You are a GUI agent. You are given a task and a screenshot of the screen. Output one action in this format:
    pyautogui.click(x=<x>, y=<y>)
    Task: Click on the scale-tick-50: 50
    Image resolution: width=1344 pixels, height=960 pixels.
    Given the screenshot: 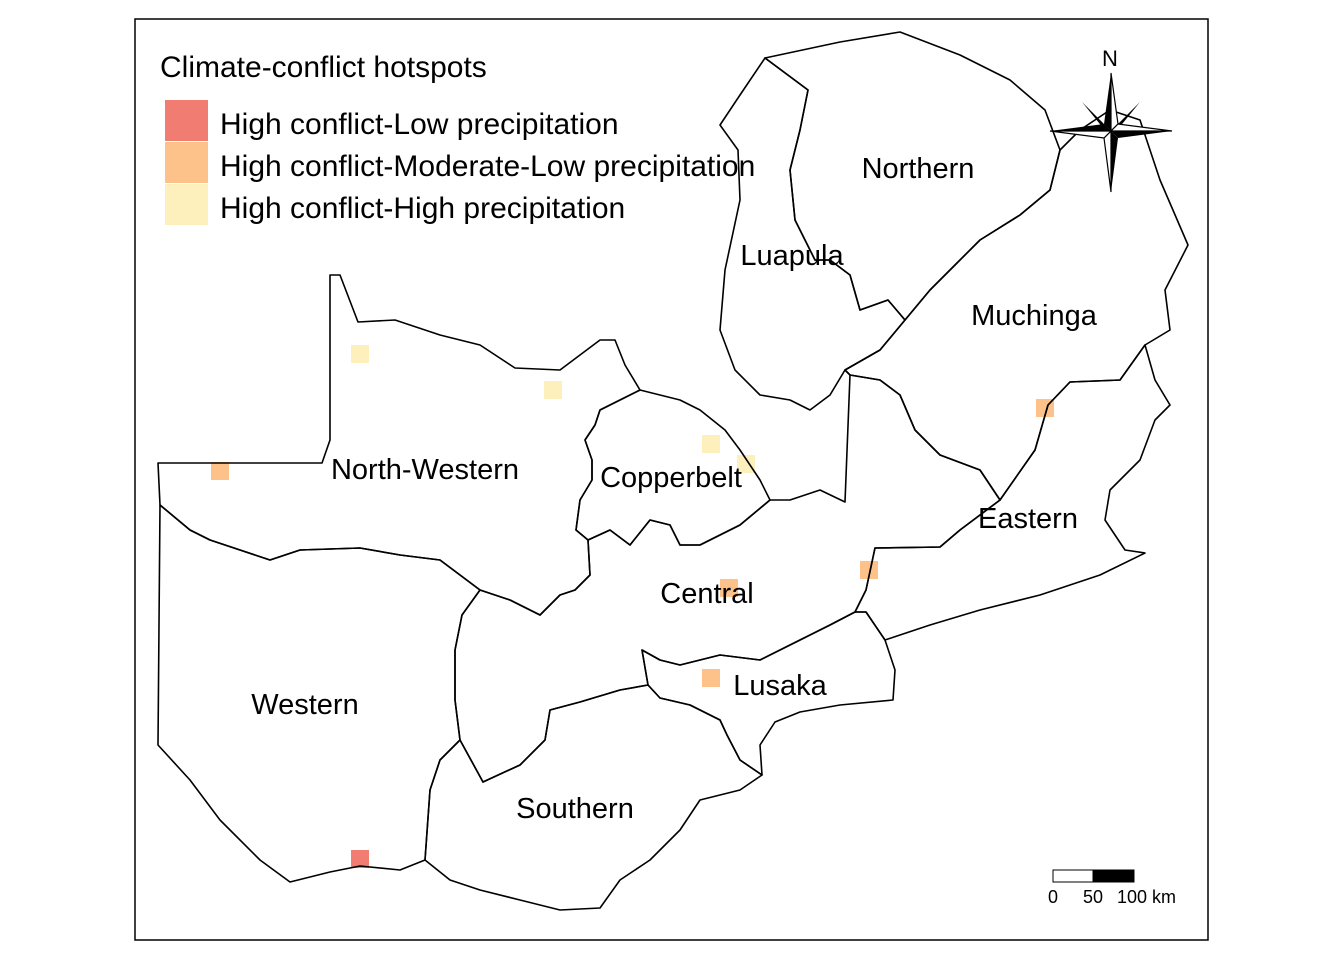 What is the action you would take?
    pyautogui.click(x=1093, y=897)
    